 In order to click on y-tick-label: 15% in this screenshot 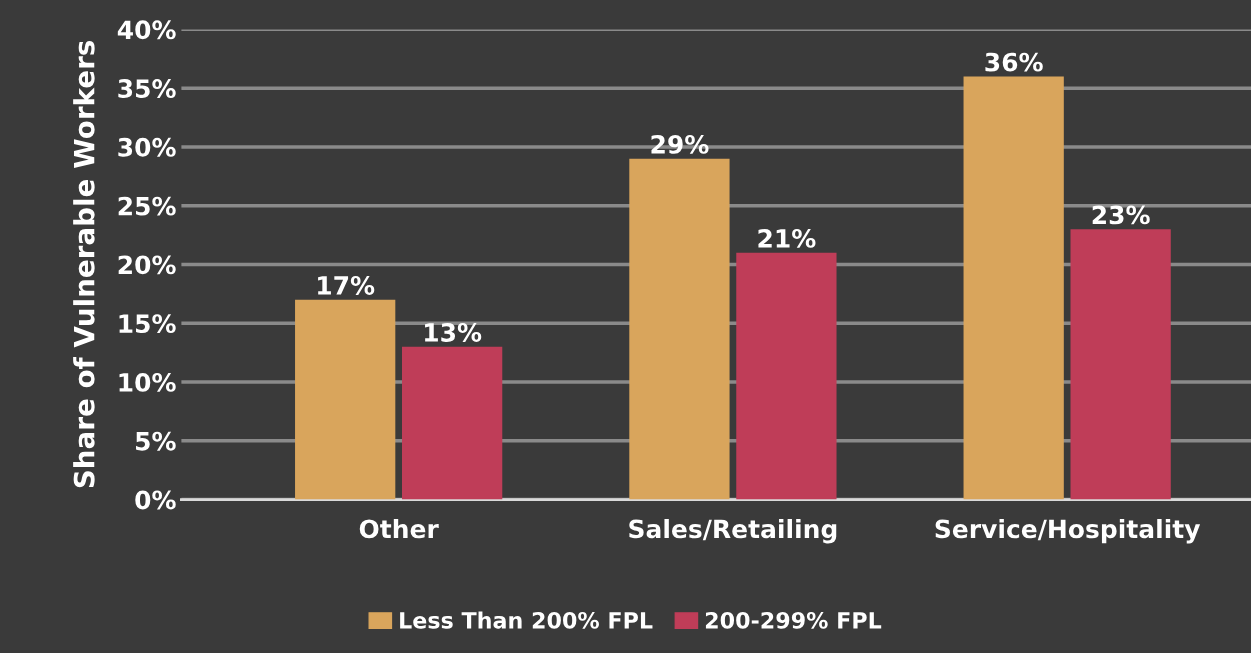, I will do `click(147, 324)`.